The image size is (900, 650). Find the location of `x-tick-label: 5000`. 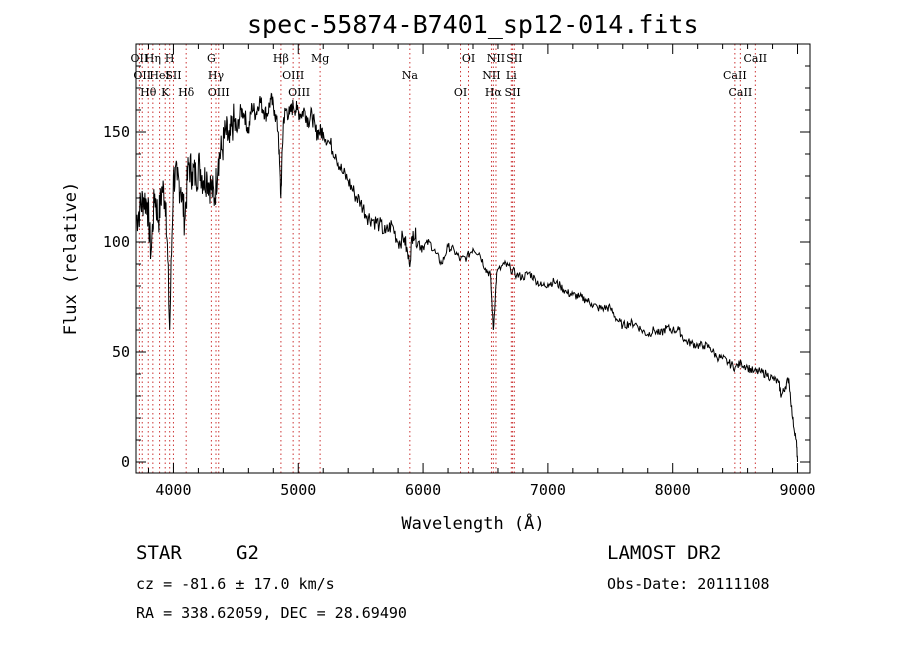

x-tick-label: 5000 is located at coordinates (298, 490).